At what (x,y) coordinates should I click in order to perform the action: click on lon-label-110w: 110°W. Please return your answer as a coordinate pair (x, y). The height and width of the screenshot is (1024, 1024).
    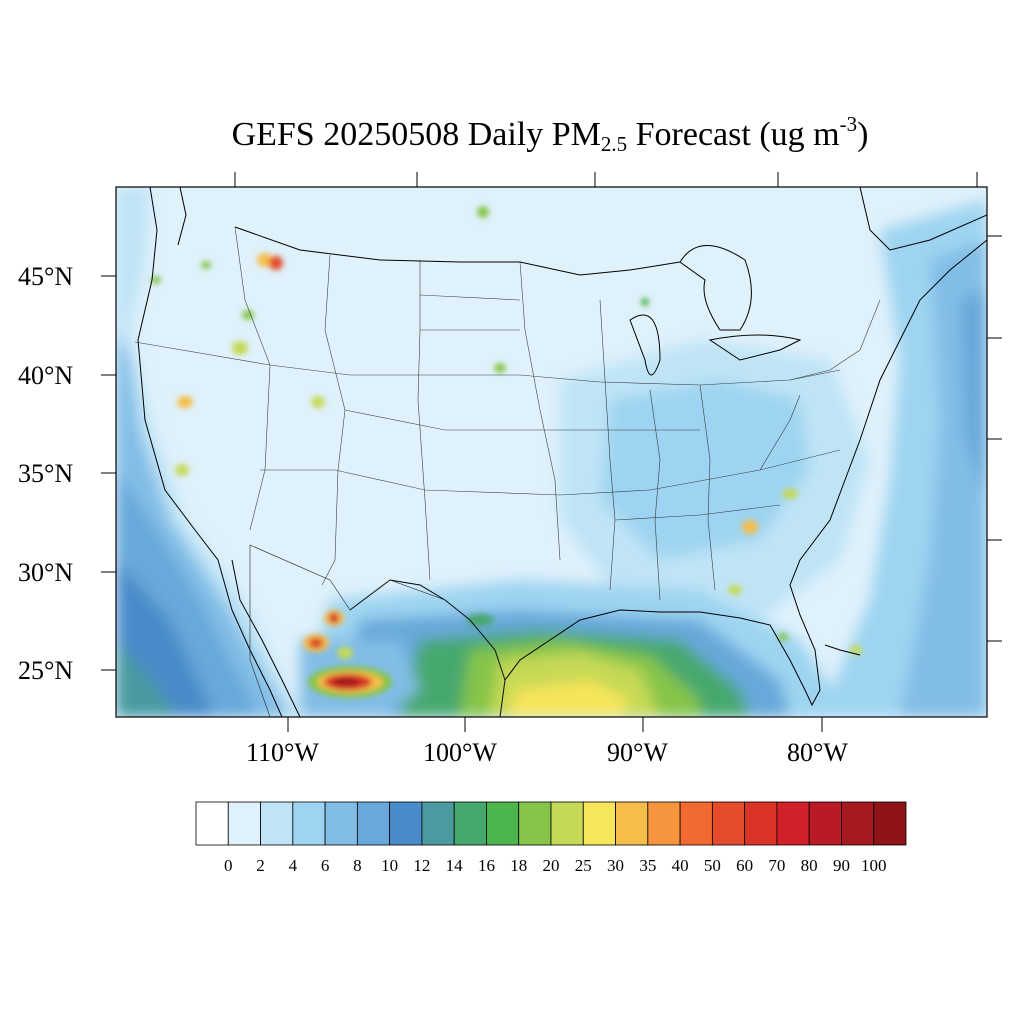
    Looking at the image, I should click on (282, 752).